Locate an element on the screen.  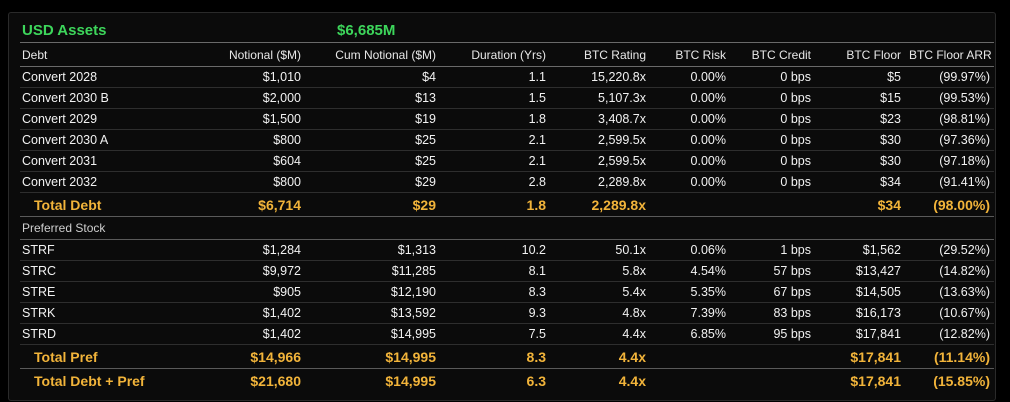
cell-debt: STRD is located at coordinates (100, 334).